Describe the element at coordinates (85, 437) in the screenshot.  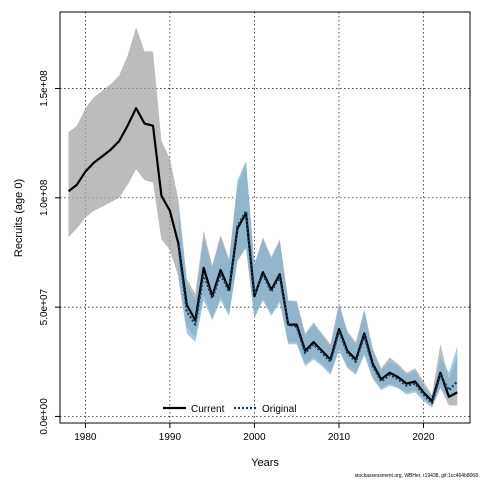
I see `x-tick-label: 1980` at that location.